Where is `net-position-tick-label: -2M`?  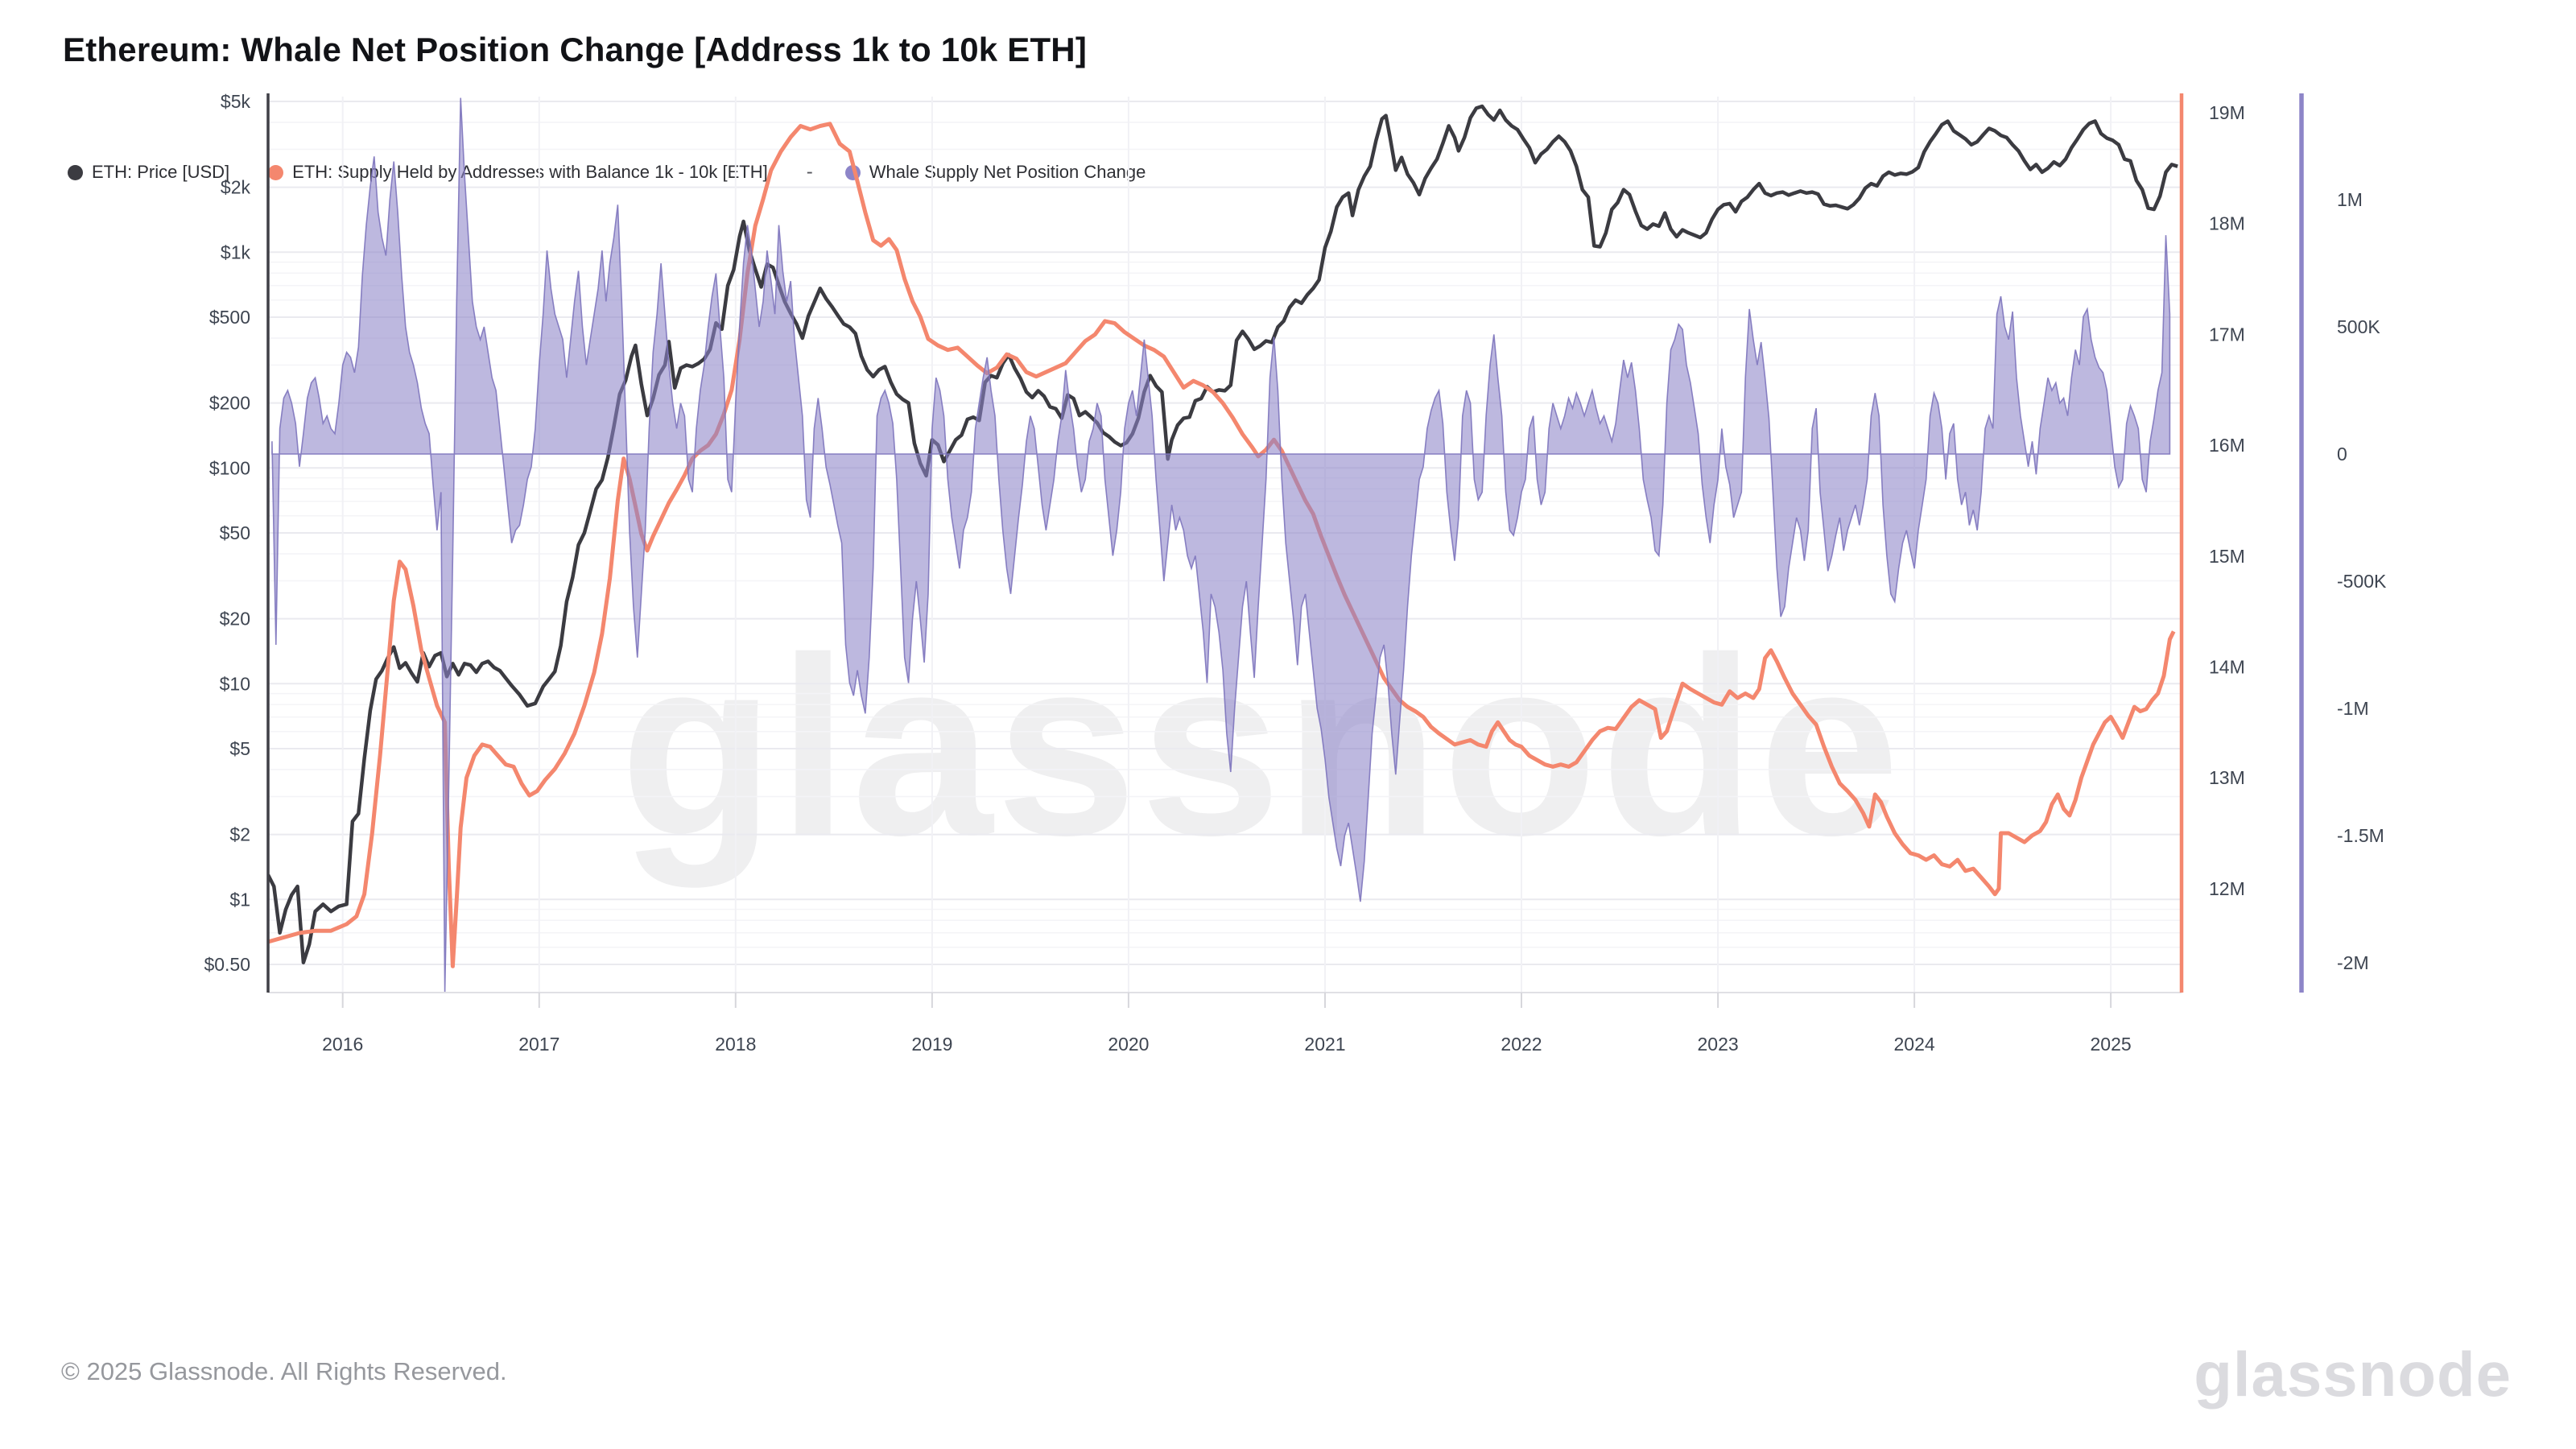
net-position-tick-label: -2M is located at coordinates (2353, 962).